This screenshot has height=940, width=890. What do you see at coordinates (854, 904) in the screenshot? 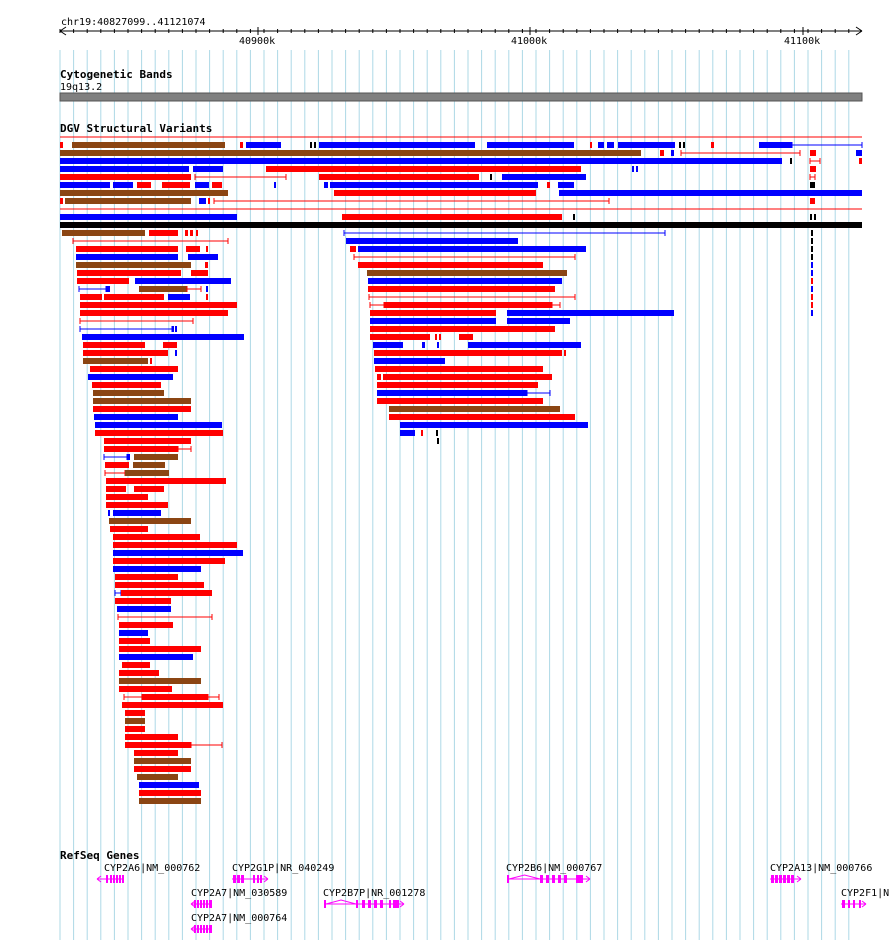
I see `gene-glyph-cyp2f1` at bounding box center [854, 904].